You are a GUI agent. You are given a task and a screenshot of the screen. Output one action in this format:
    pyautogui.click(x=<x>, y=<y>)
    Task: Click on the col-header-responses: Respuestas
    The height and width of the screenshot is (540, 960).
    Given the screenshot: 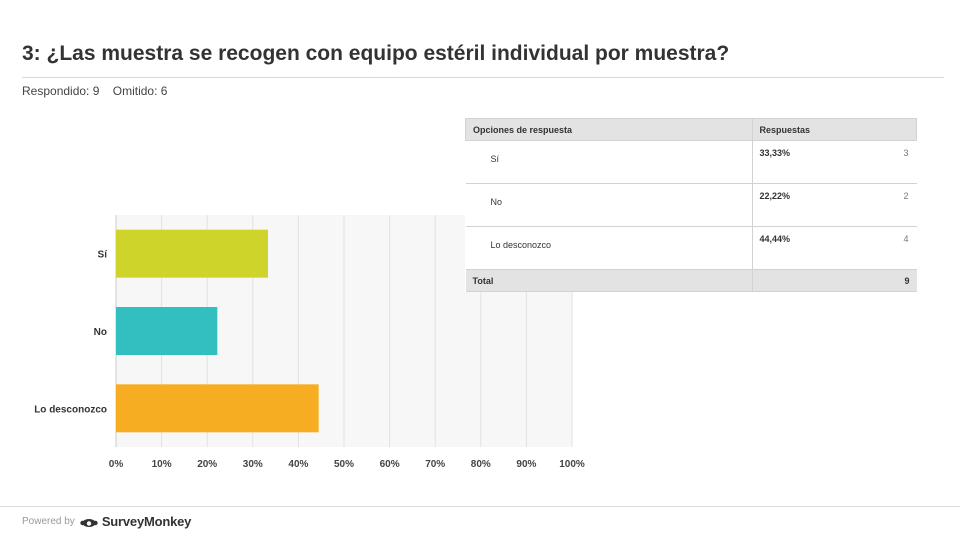 What is the action you would take?
    pyautogui.click(x=834, y=129)
    